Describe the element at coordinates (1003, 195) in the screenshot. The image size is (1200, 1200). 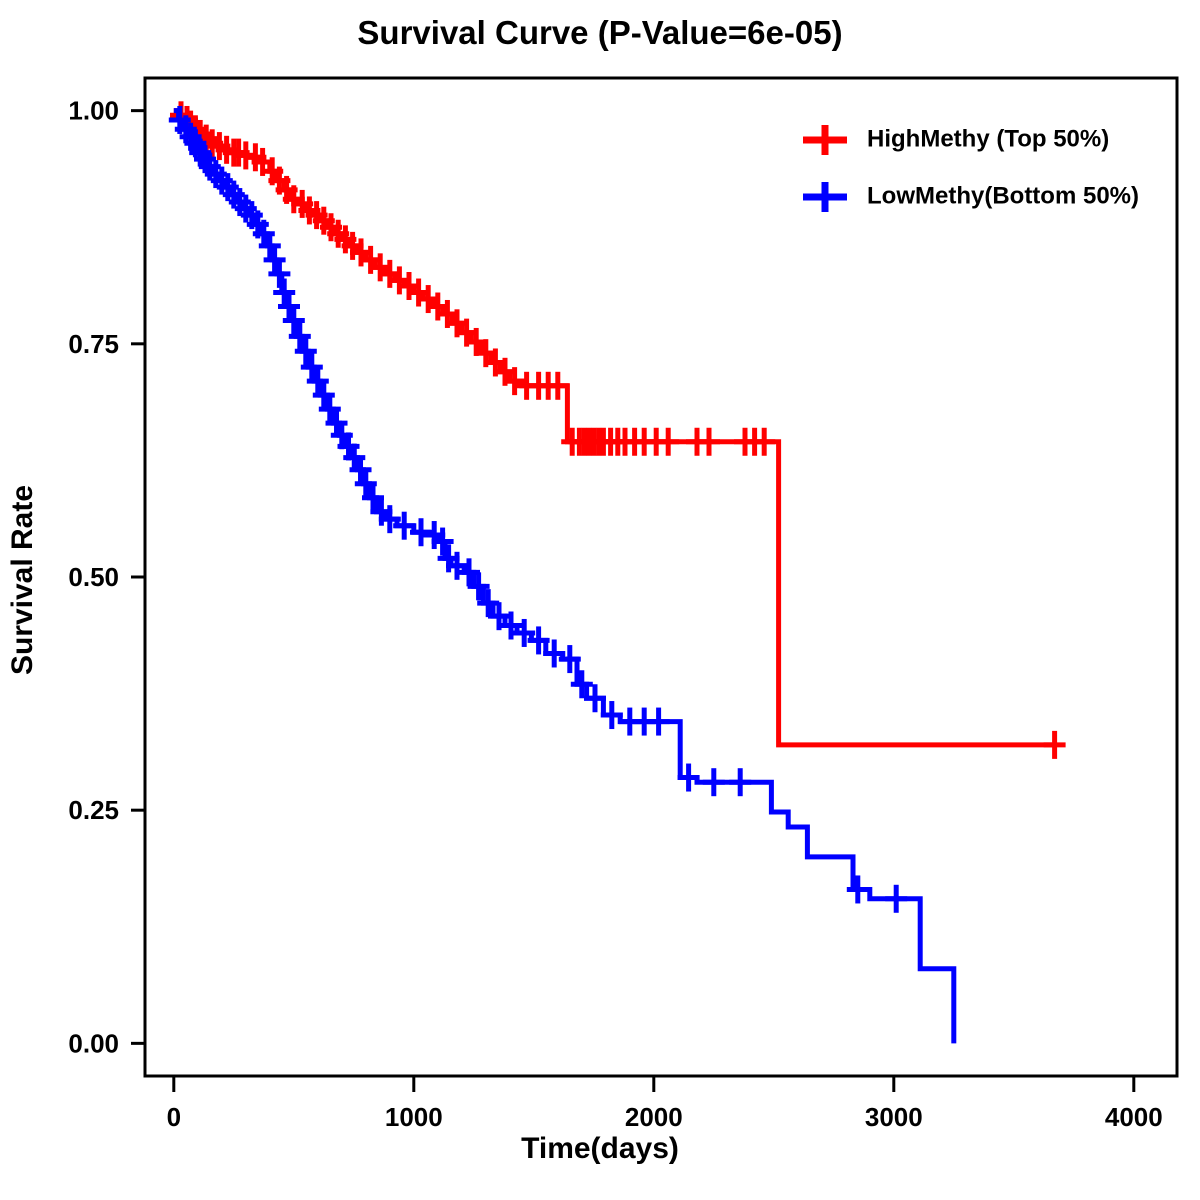
I see `legend-label: LowMethy(Bottom 50%)` at that location.